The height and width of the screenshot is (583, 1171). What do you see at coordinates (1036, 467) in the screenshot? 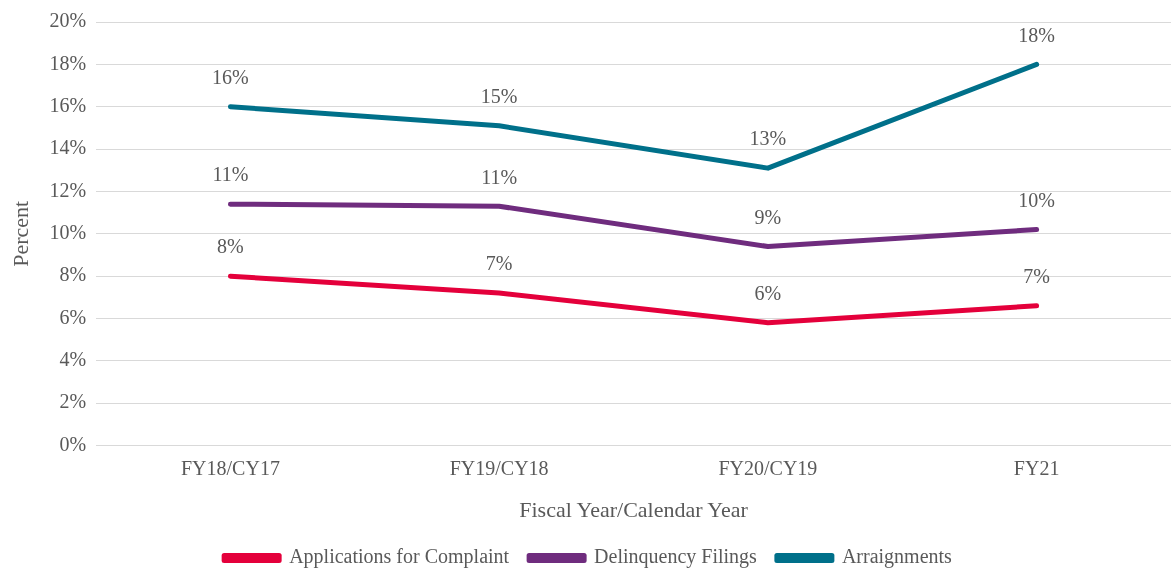
I see `x-tick-label: FY21` at bounding box center [1036, 467].